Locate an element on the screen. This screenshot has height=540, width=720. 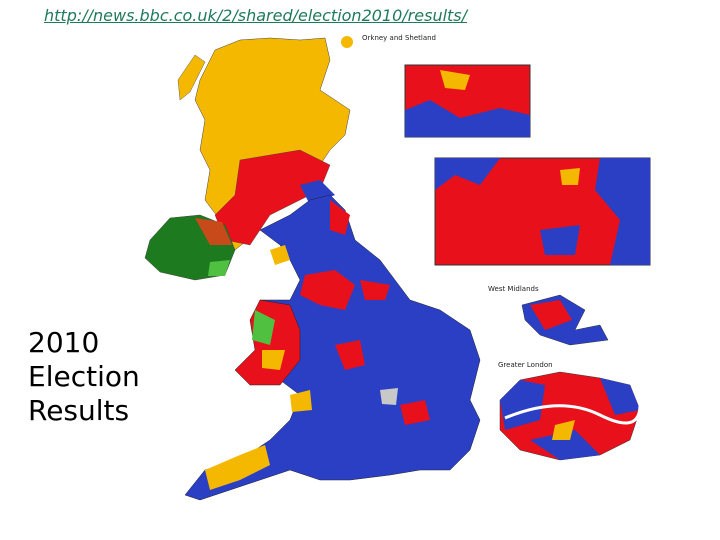
western-isles is located at coordinates (191, 77).